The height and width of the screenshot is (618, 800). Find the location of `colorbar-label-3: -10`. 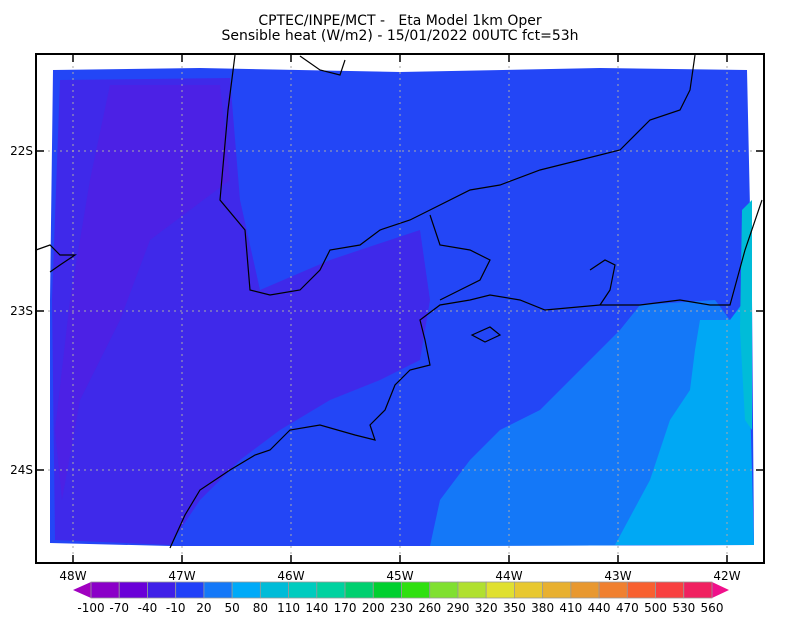

colorbar-label-3: -10 is located at coordinates (176, 608).